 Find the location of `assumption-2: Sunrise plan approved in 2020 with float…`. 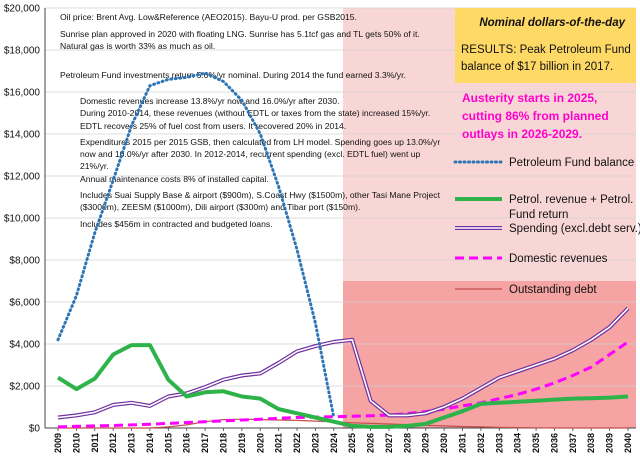

assumption-2: Sunrise plan approved in 2020 with float… is located at coordinates (240, 34).